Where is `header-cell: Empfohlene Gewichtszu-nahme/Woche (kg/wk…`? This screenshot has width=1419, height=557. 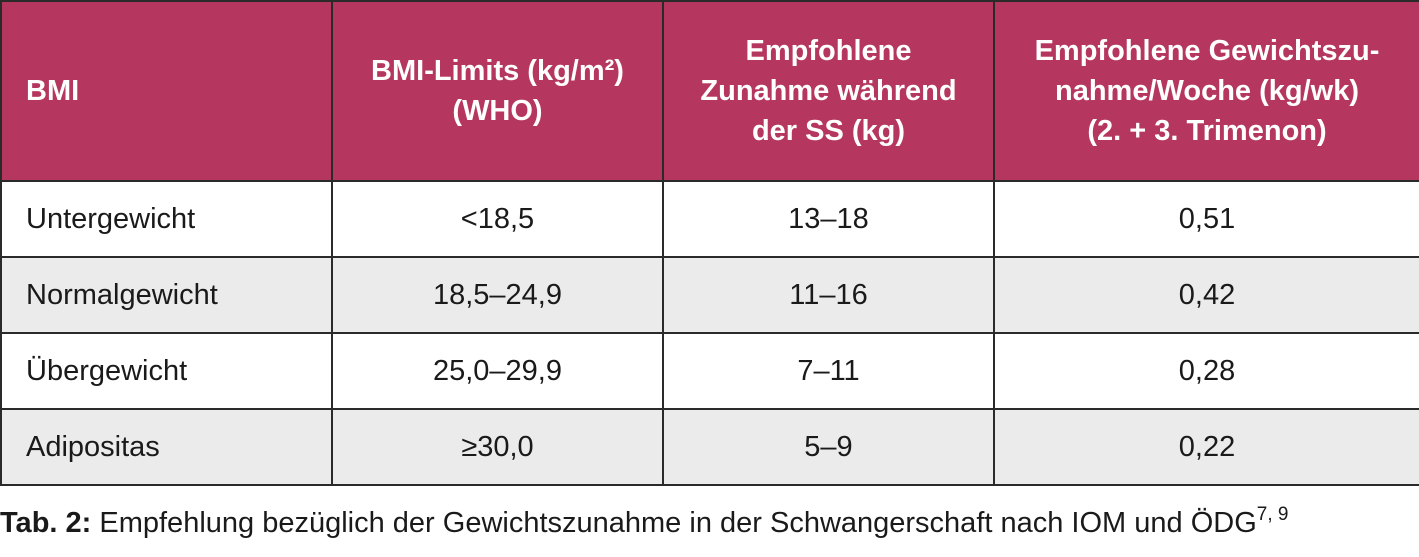 header-cell: Empfohlene Gewichtszu-nahme/Woche (kg/wk… is located at coordinates (1206, 91).